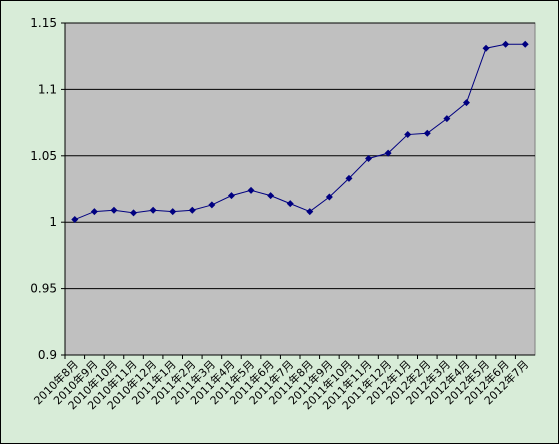 The height and width of the screenshot is (445, 560). Describe the element at coordinates (47, 355) in the screenshot. I see `y-tick-label: 0.9` at that location.